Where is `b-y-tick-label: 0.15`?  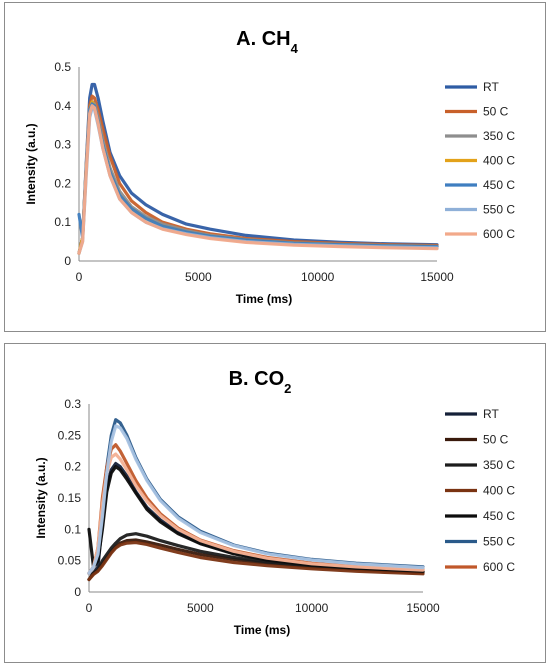 b-y-tick-label: 0.15 is located at coordinates (70, 498).